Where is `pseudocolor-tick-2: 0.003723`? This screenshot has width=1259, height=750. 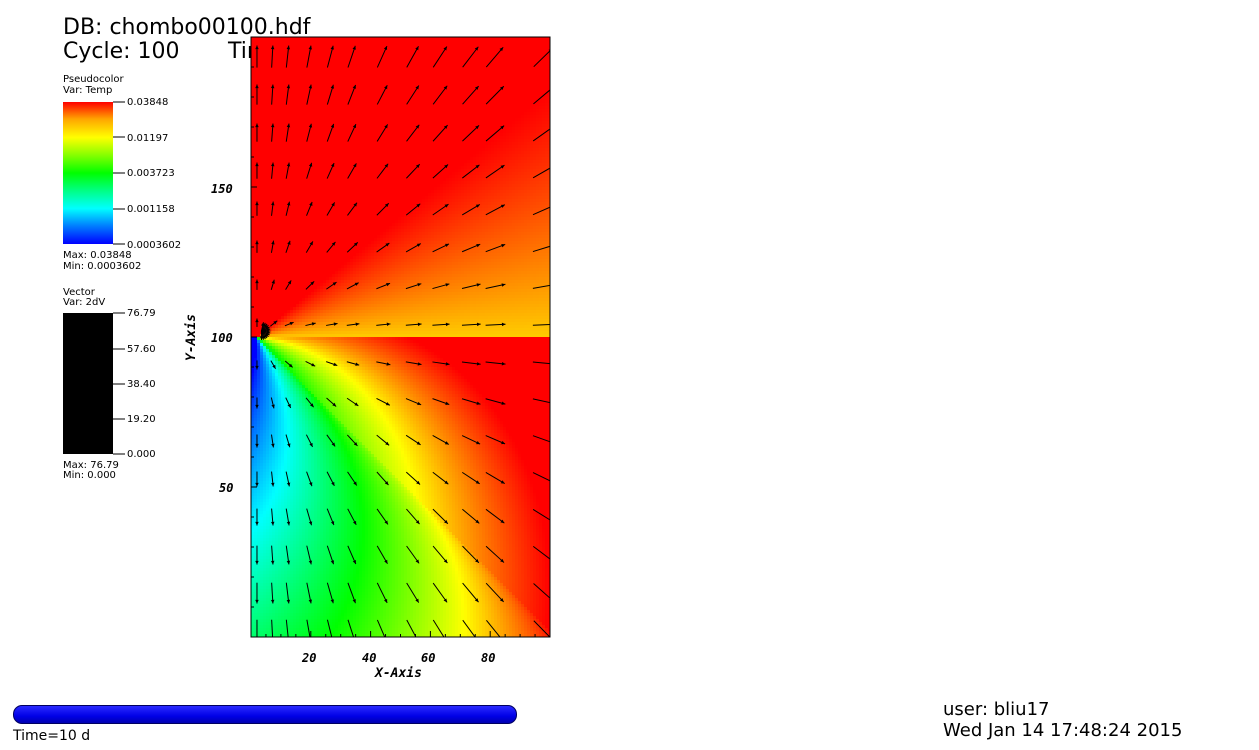
pseudocolor-tick-2: 0.003723 is located at coordinates (151, 173).